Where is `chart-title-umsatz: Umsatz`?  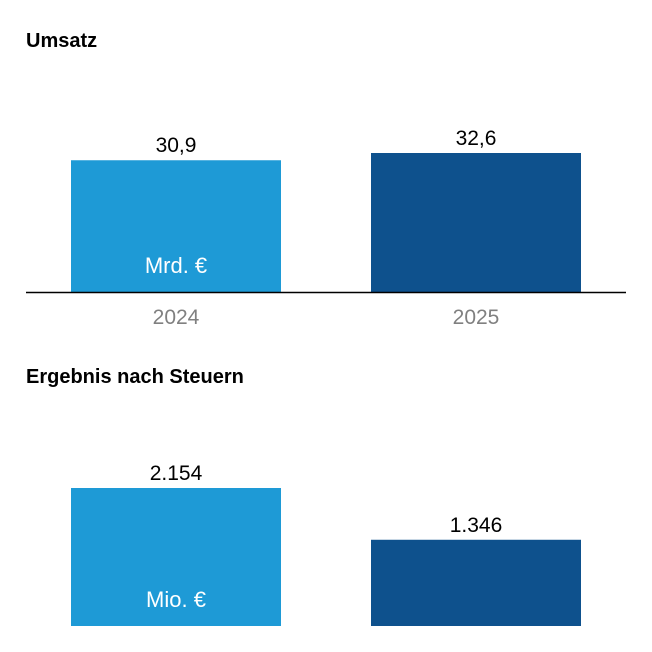 chart-title-umsatz: Umsatz is located at coordinates (62, 41).